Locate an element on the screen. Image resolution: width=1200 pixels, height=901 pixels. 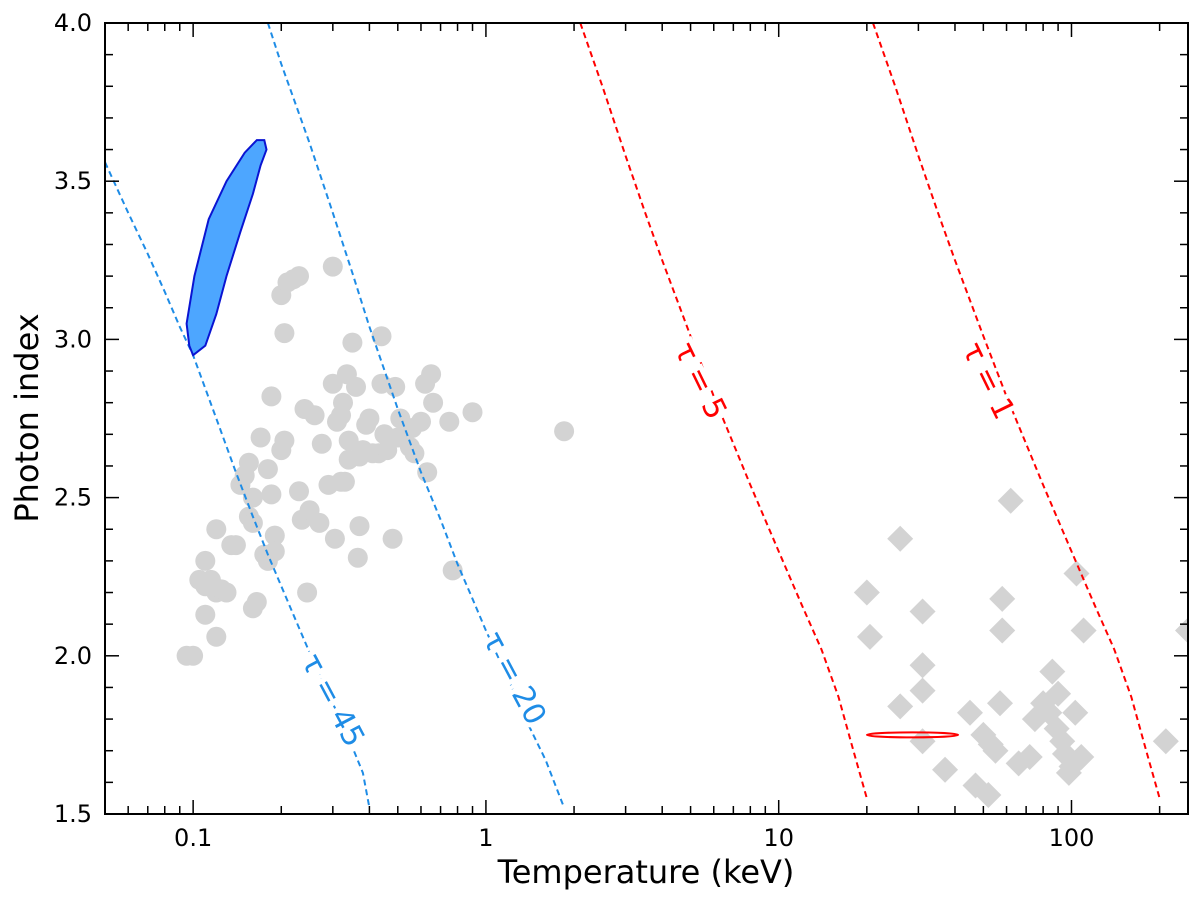
x-tick-label: 1 is located at coordinates (485, 838).